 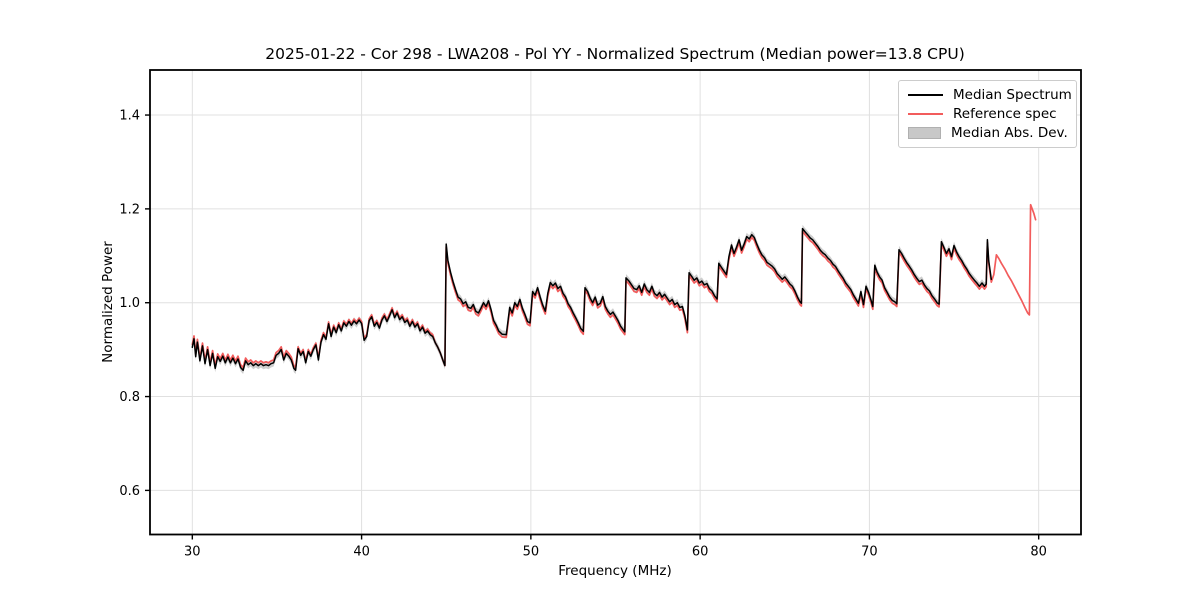 I want to click on x-tick-label: 60, so click(x=700, y=552).